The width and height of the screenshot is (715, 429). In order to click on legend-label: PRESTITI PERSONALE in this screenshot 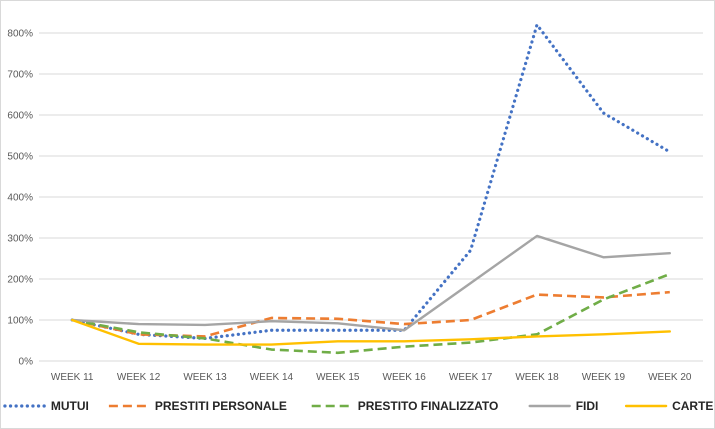, I will do `click(221, 406)`.